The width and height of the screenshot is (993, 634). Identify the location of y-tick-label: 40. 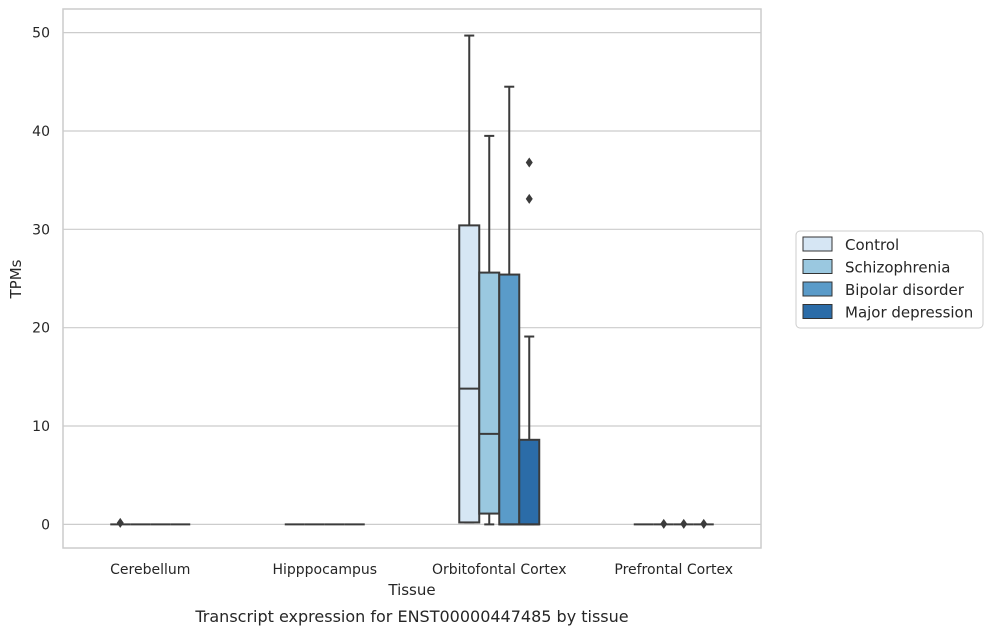
(41, 132).